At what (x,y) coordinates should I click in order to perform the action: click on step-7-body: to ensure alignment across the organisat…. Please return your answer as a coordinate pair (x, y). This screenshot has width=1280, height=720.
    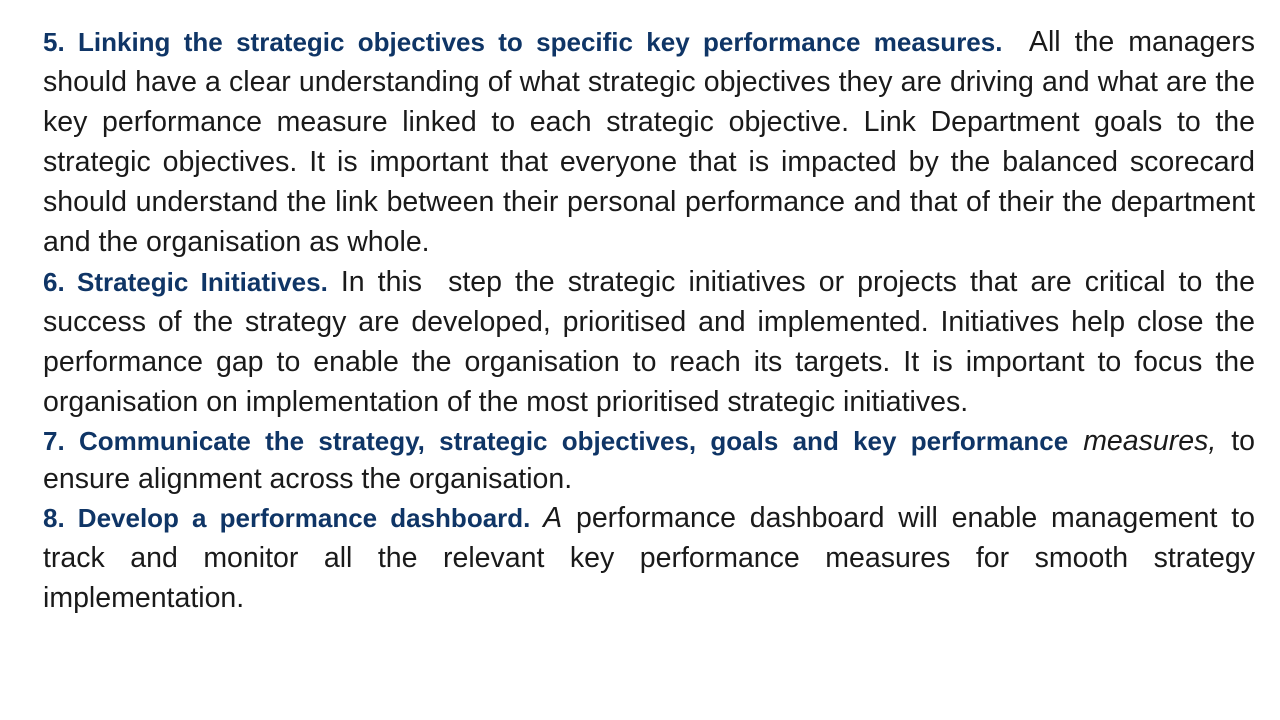
    Looking at the image, I should click on (649, 460).